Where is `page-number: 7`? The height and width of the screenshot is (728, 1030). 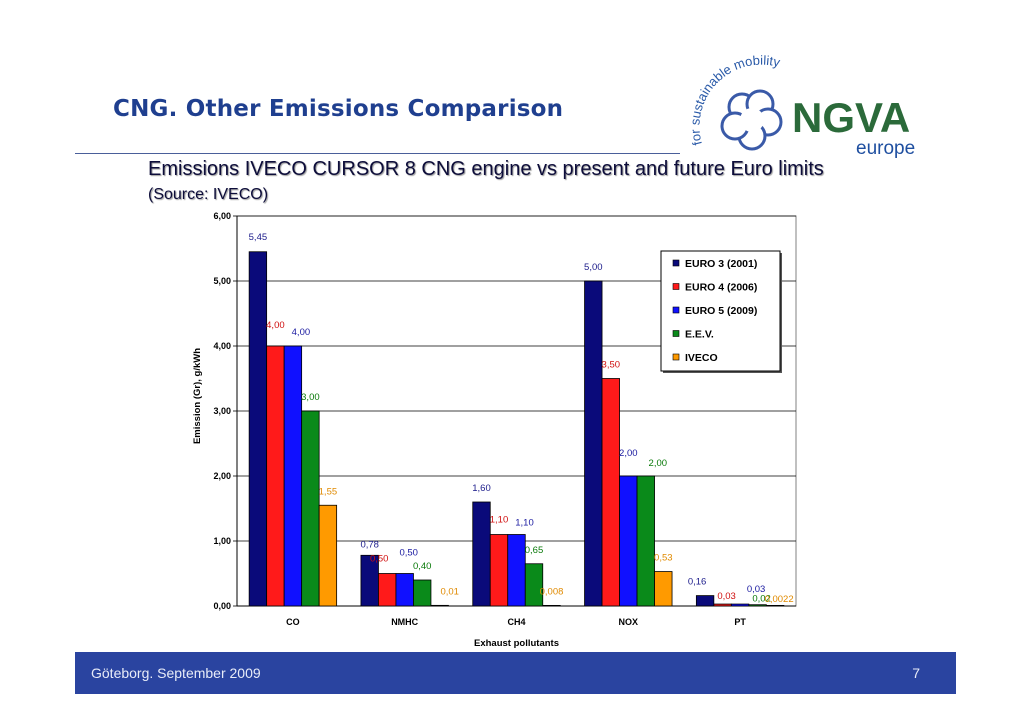
page-number: 7 is located at coordinates (916, 673).